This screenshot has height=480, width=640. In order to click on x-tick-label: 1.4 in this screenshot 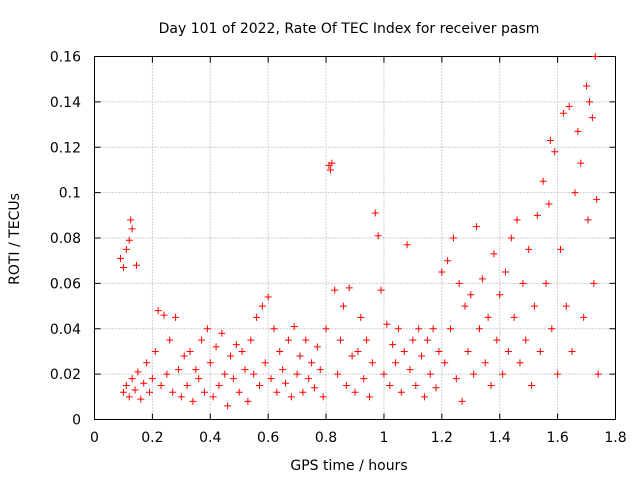, I will do `click(500, 438)`.